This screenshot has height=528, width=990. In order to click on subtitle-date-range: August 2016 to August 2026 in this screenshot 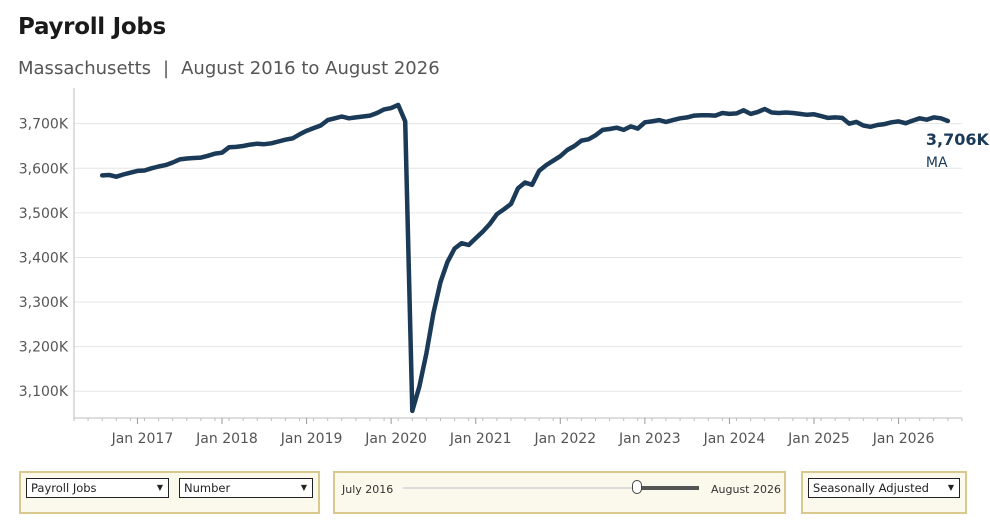, I will do `click(310, 68)`.